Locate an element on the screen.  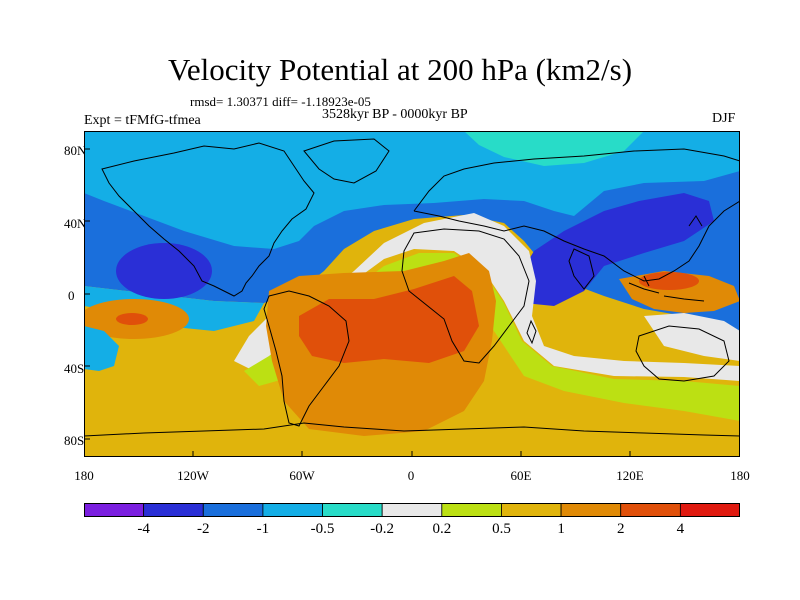
contour-epac-pos4 is located at coordinates (132, 319).